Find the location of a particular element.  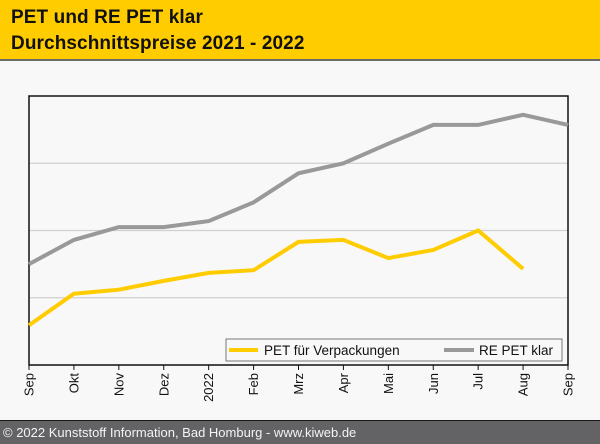

legend: PET für Verpackungen RE PET klar is located at coordinates (394, 350).